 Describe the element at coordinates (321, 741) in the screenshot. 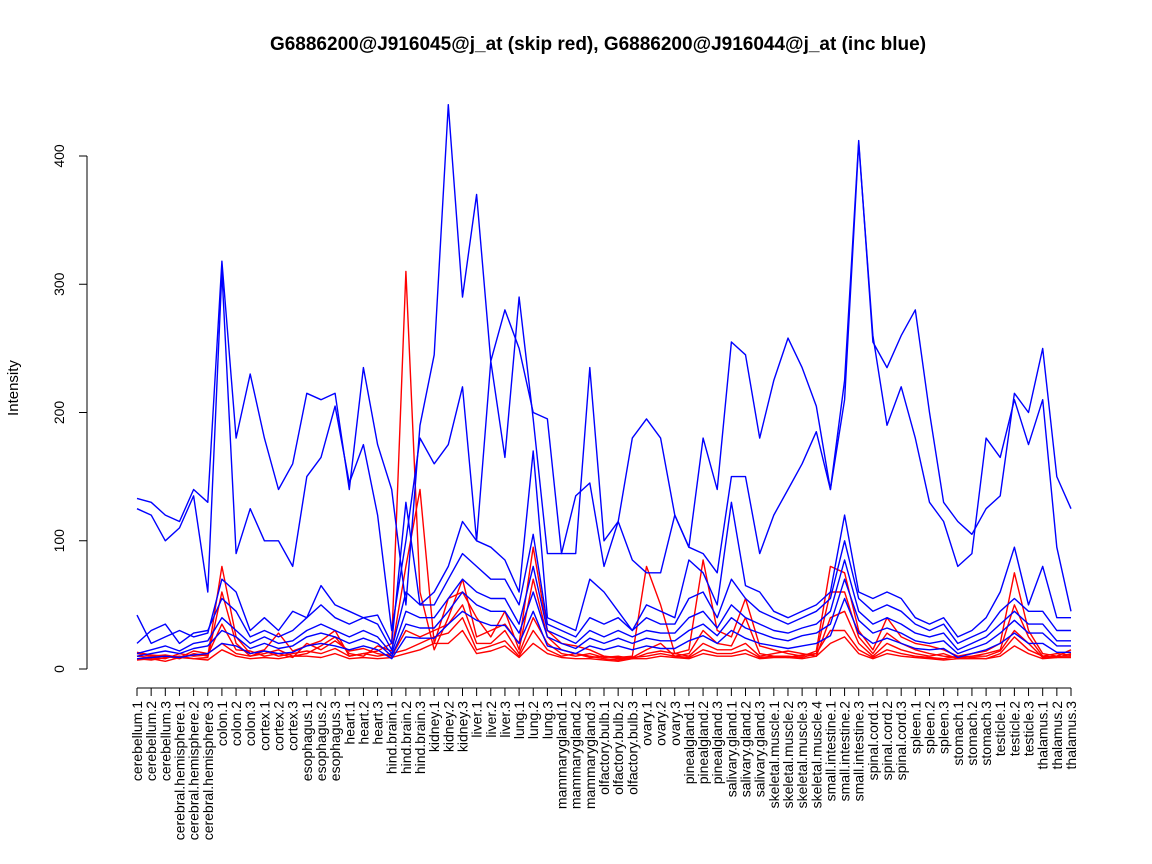

I see `x-tick-label: esophagus.2` at that location.